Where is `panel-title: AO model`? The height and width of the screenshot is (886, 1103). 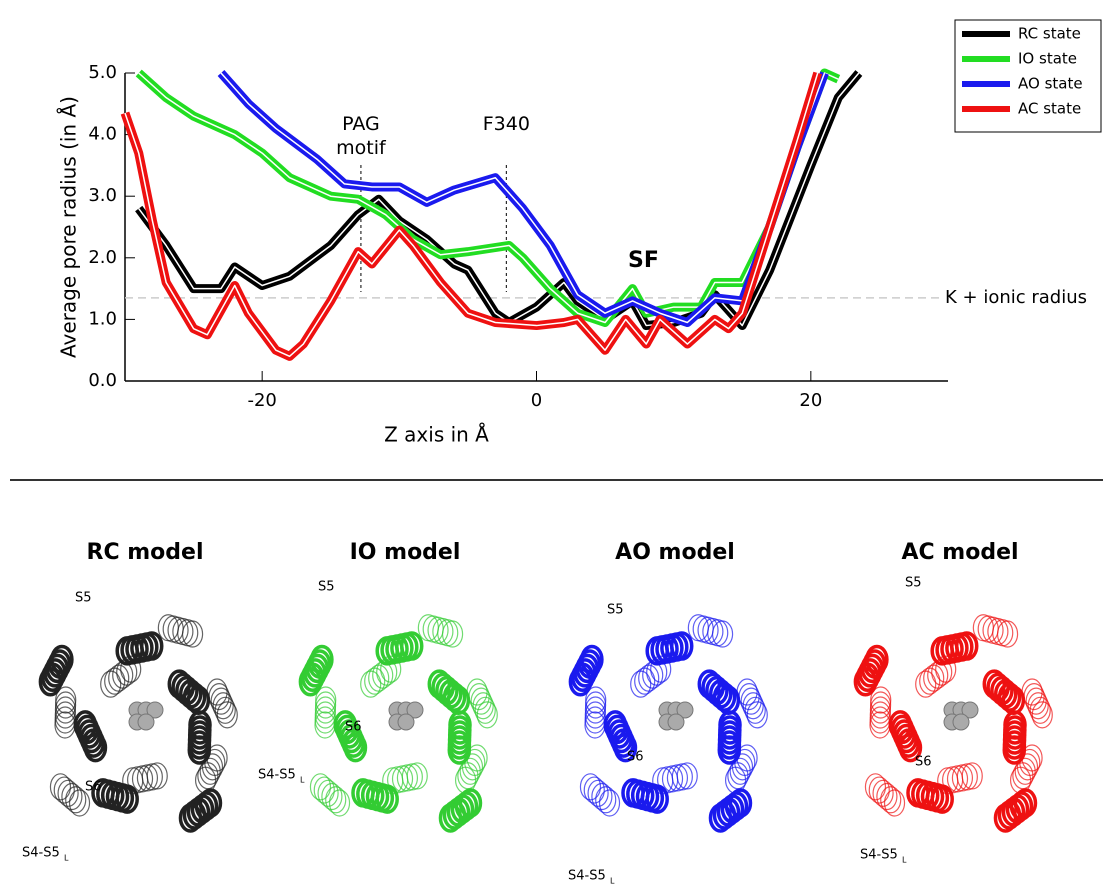 panel-title: AO model is located at coordinates (675, 552).